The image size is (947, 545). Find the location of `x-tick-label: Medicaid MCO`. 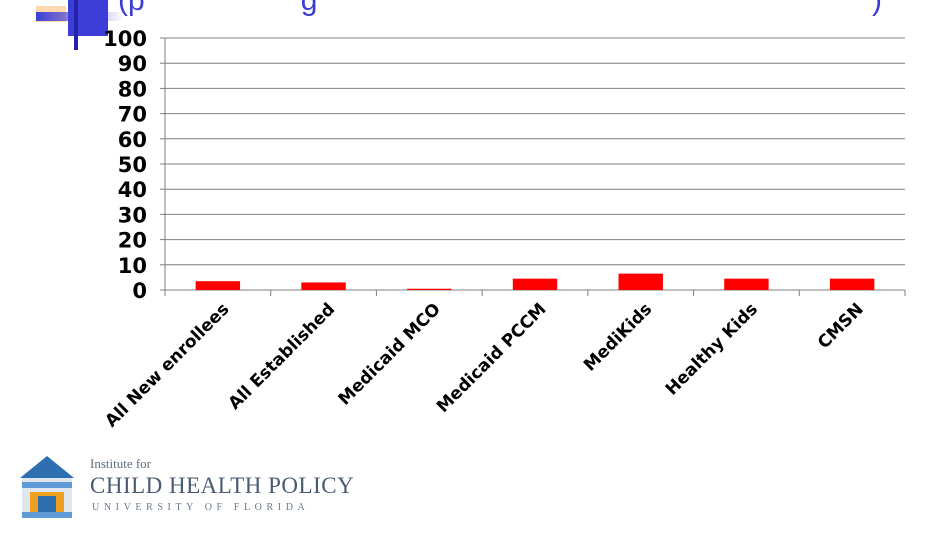

x-tick-label: Medicaid MCO is located at coordinates (390, 354).